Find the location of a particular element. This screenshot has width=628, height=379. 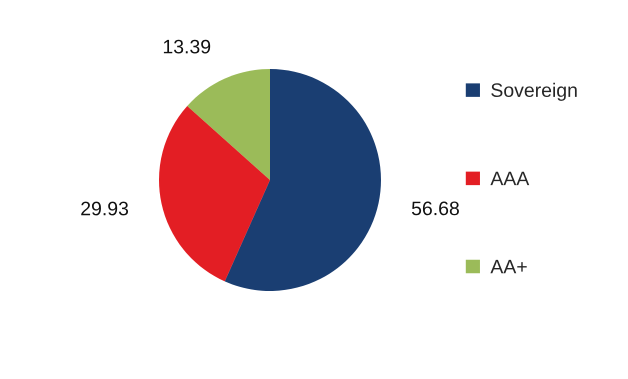

data-label: 29.93 is located at coordinates (104, 209).